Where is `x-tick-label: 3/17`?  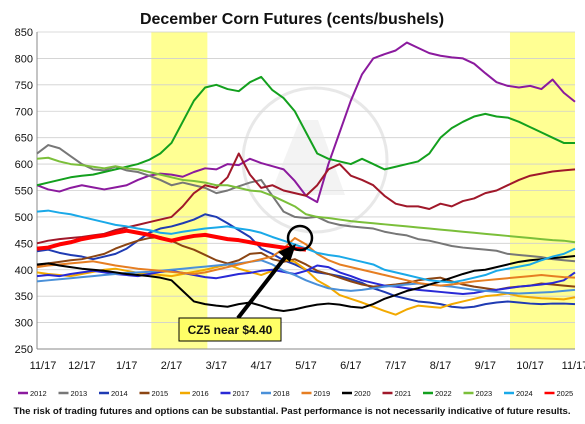 x-tick-label: 3/17 is located at coordinates (216, 366).